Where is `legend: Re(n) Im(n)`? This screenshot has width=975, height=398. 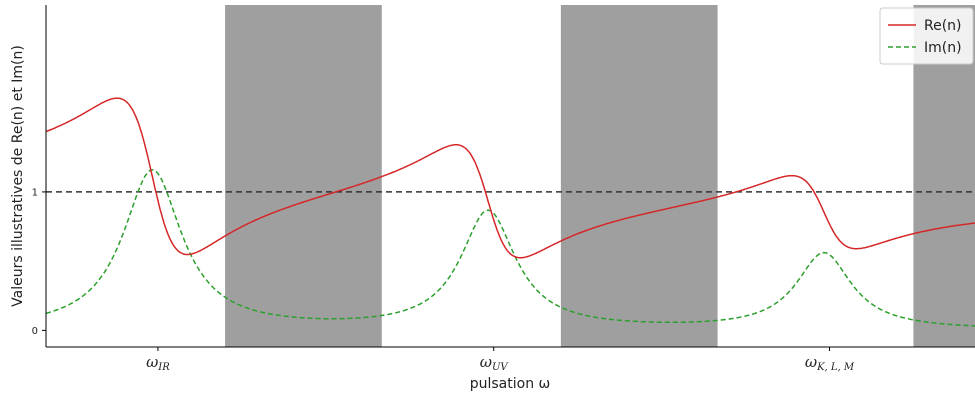 legend: Re(n) Im(n) is located at coordinates (926, 36).